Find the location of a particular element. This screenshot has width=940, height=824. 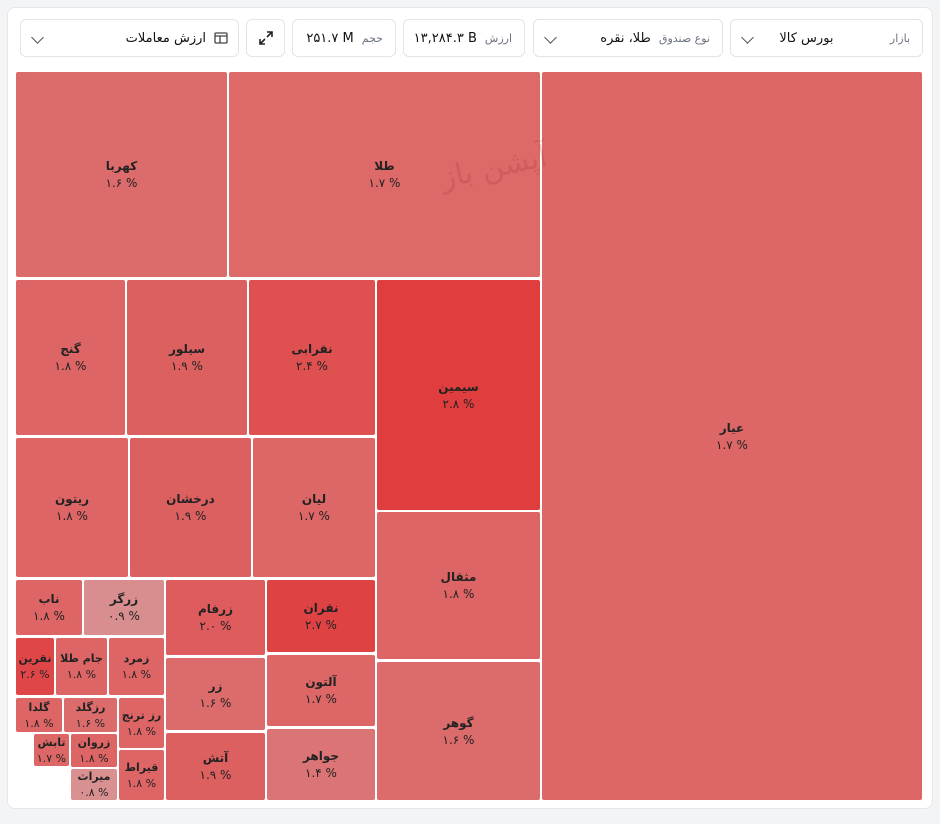

tile-name: زرگر is located at coordinates (124, 599).